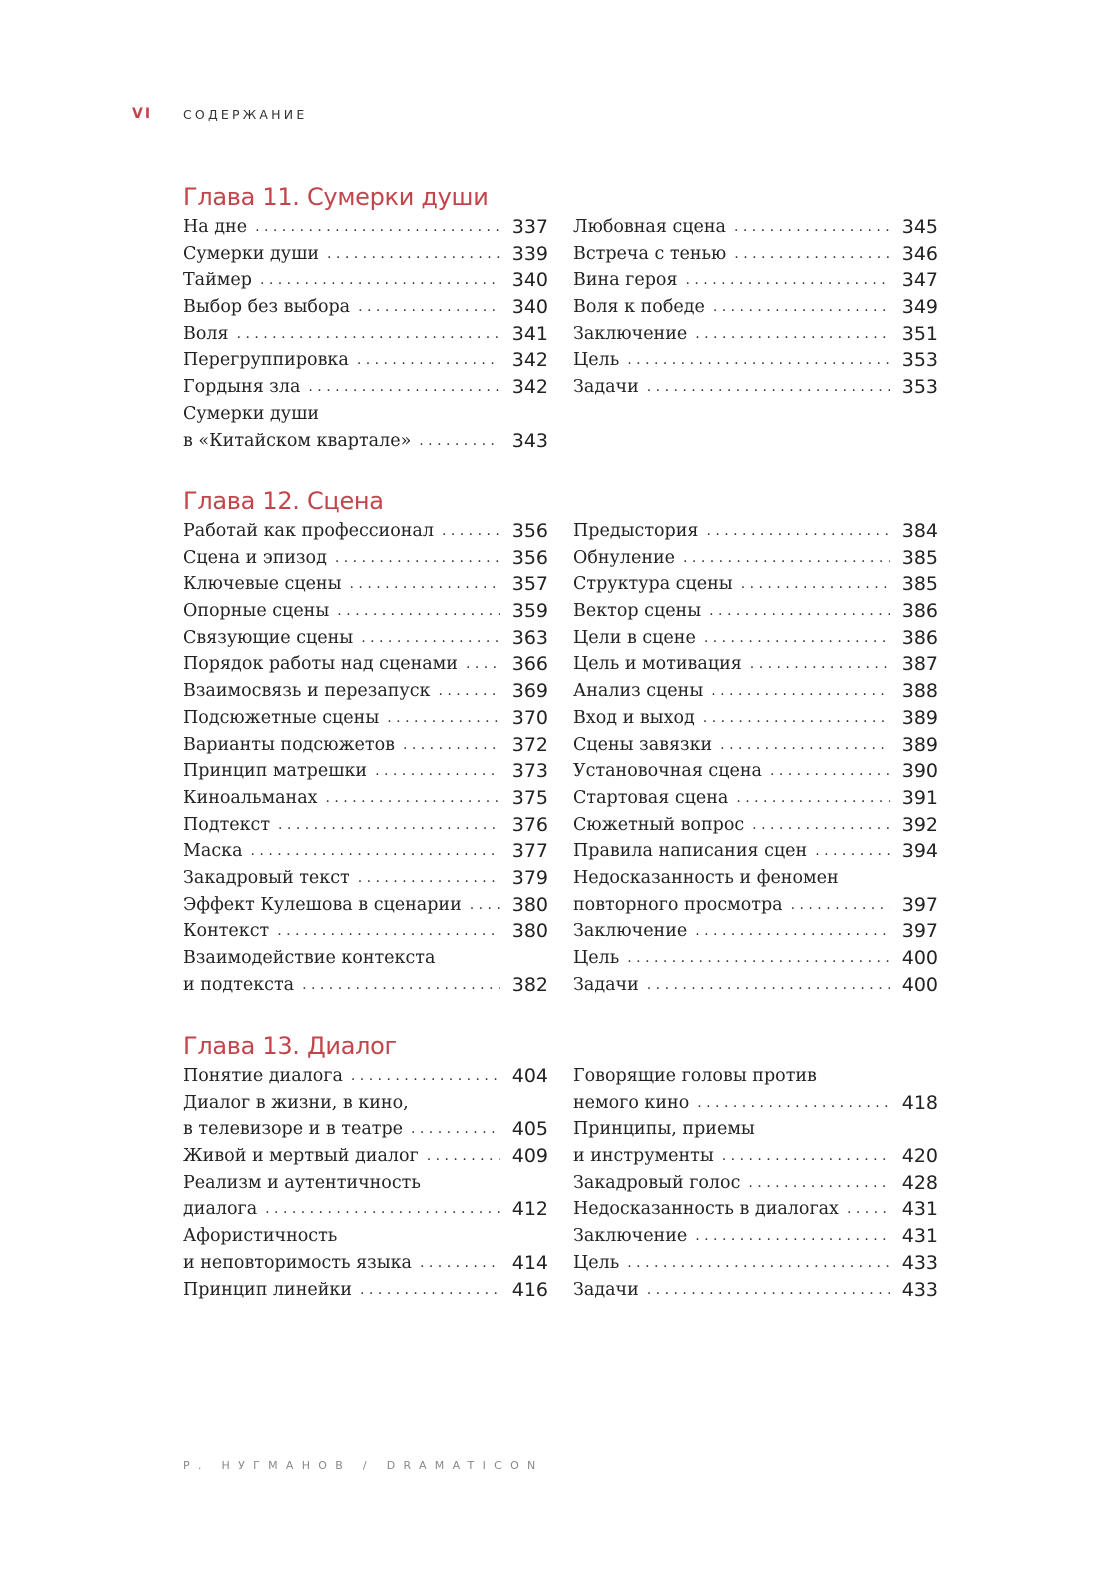 The width and height of the screenshot is (1114, 1595). Describe the element at coordinates (529, 824) in the screenshot. I see `entry-page-number: 376` at that location.